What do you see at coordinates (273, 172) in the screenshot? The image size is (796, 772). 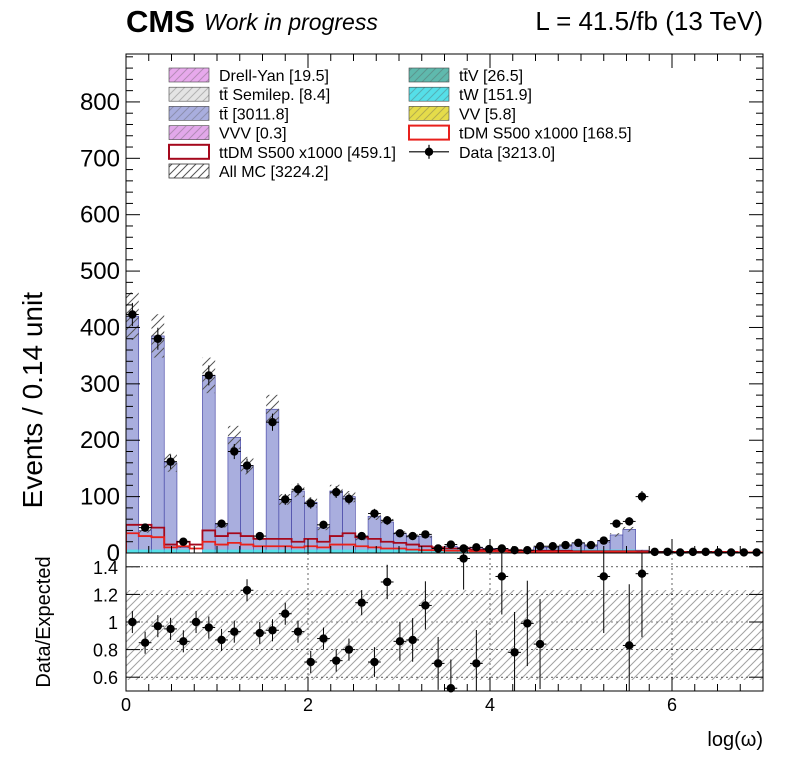 I see `legend-label: All MC [3224.2]` at bounding box center [273, 172].